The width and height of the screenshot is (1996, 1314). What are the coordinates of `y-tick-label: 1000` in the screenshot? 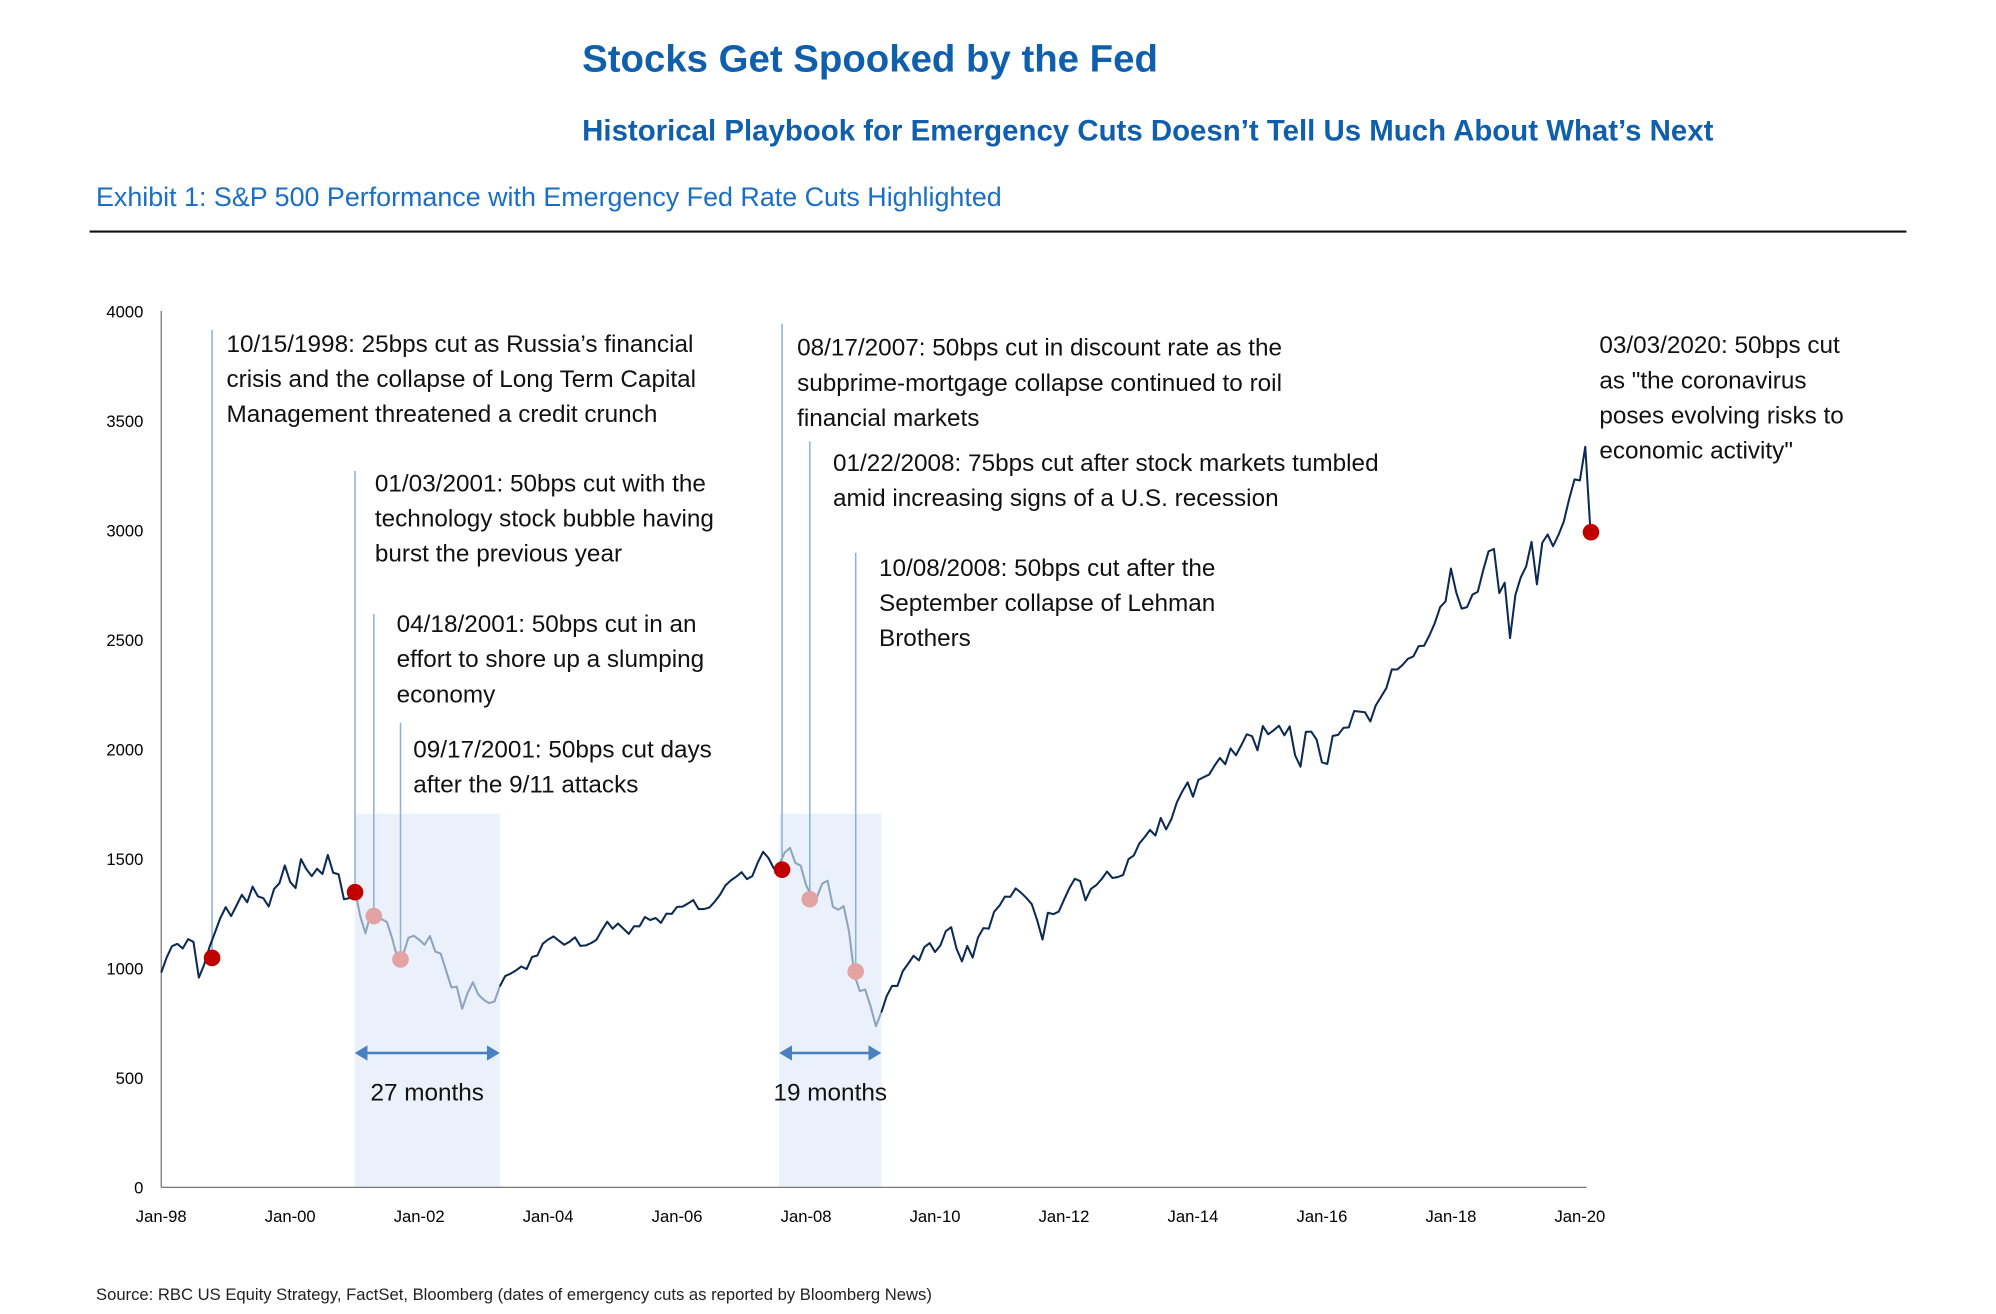 It's located at (124, 969).